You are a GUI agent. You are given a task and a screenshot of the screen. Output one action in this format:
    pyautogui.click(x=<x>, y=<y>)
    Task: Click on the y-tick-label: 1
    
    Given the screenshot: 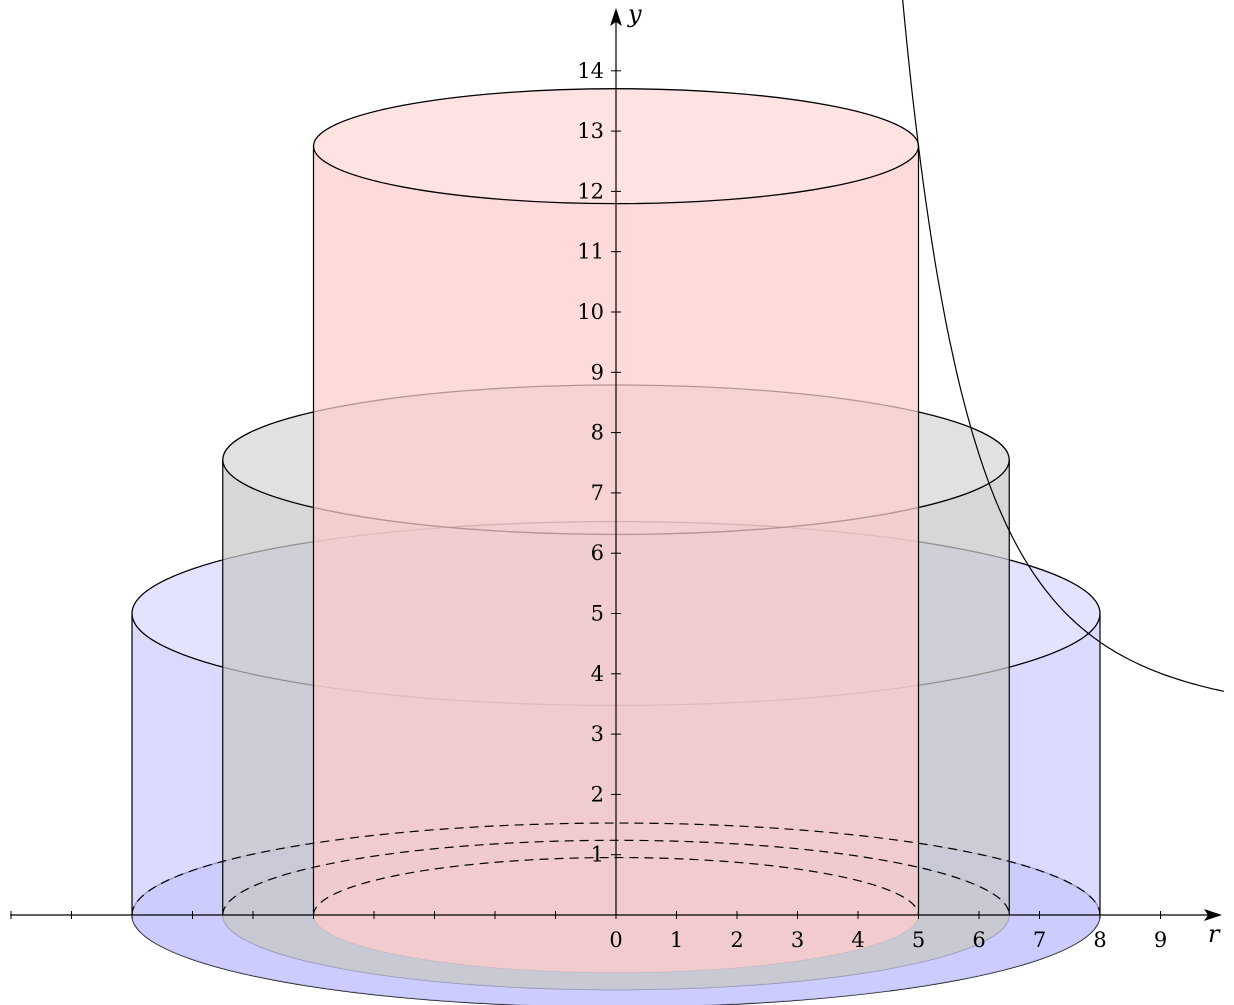 What is the action you would take?
    pyautogui.click(x=597, y=855)
    